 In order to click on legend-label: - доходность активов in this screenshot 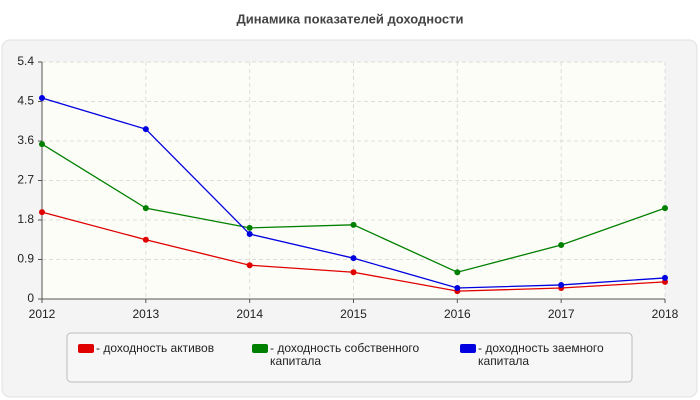, I will do `click(155, 348)`.